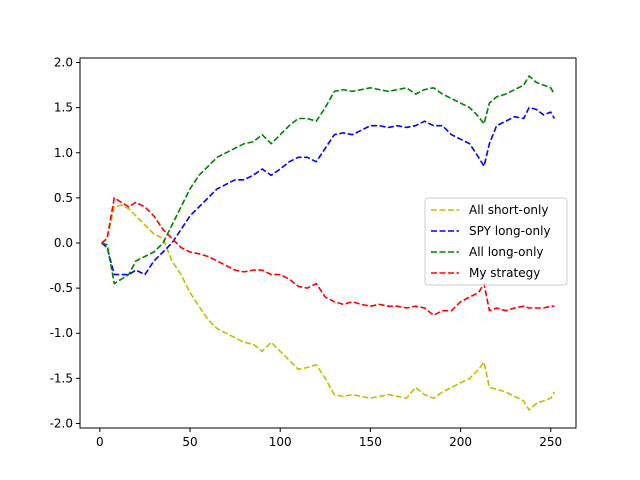 The image size is (640, 480). What do you see at coordinates (510, 231) in the screenshot?
I see `legend-label: SPY long-only` at bounding box center [510, 231].